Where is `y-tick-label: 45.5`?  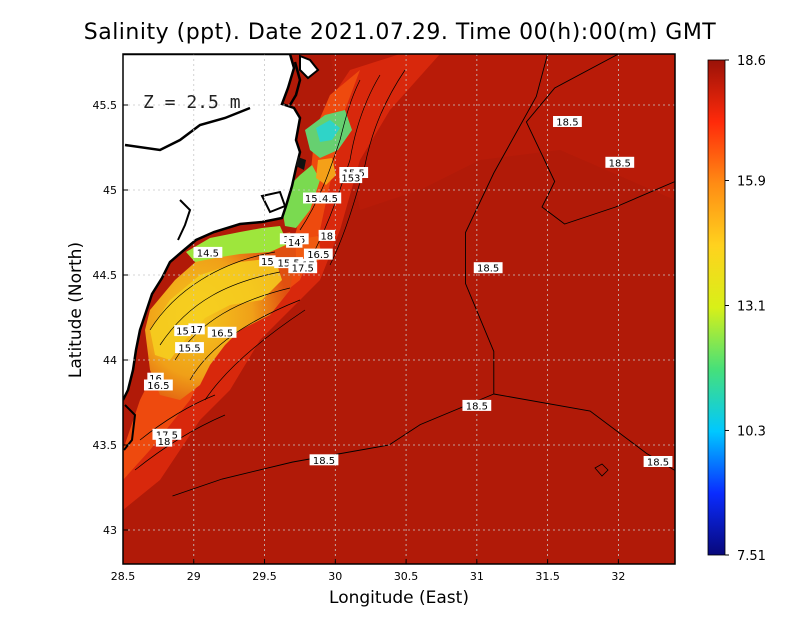
y-tick-label: 45.5 is located at coordinates (105, 105).